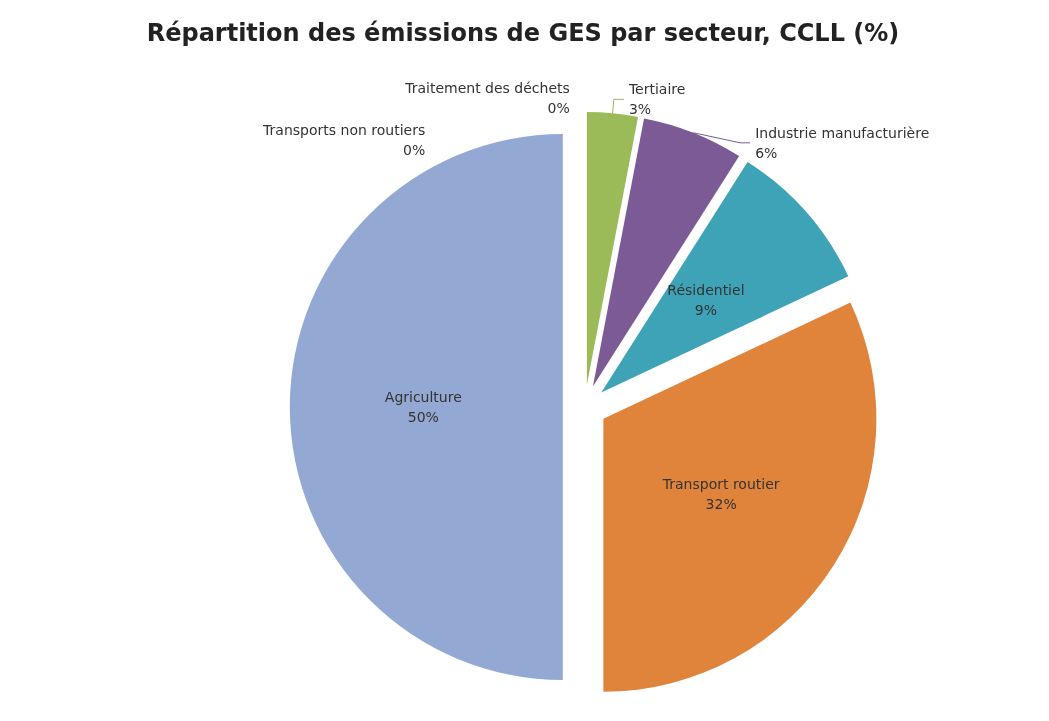 The width and height of the screenshot is (1049, 721). I want to click on data-label: 6%, so click(766, 152).